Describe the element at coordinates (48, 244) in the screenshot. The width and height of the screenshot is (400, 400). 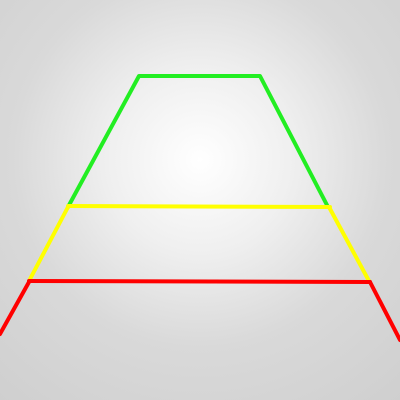
I see `mid-zone-left-line` at that location.